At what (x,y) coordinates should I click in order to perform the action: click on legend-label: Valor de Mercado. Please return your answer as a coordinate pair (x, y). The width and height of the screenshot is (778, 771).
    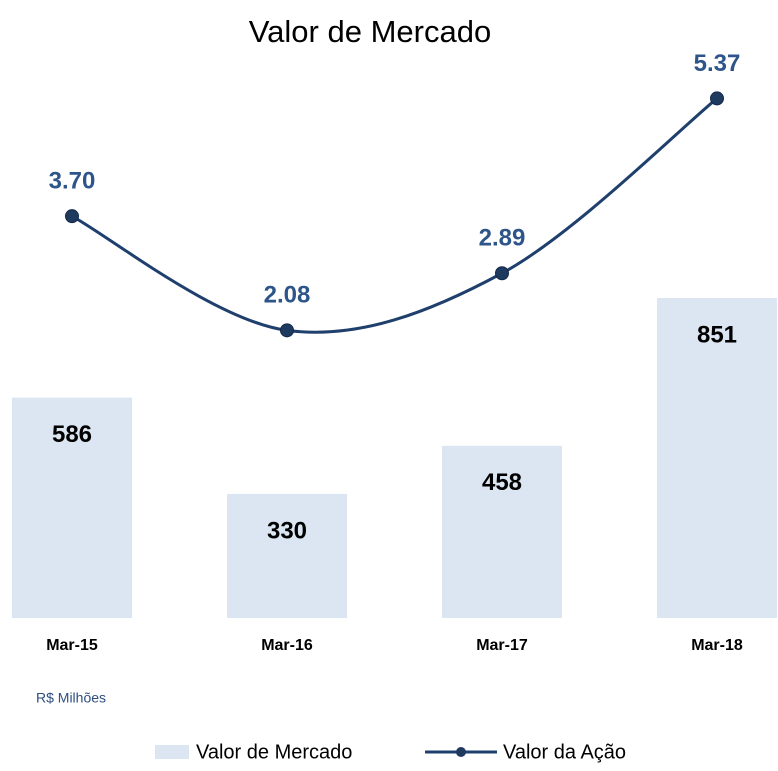
    Looking at the image, I should click on (274, 752).